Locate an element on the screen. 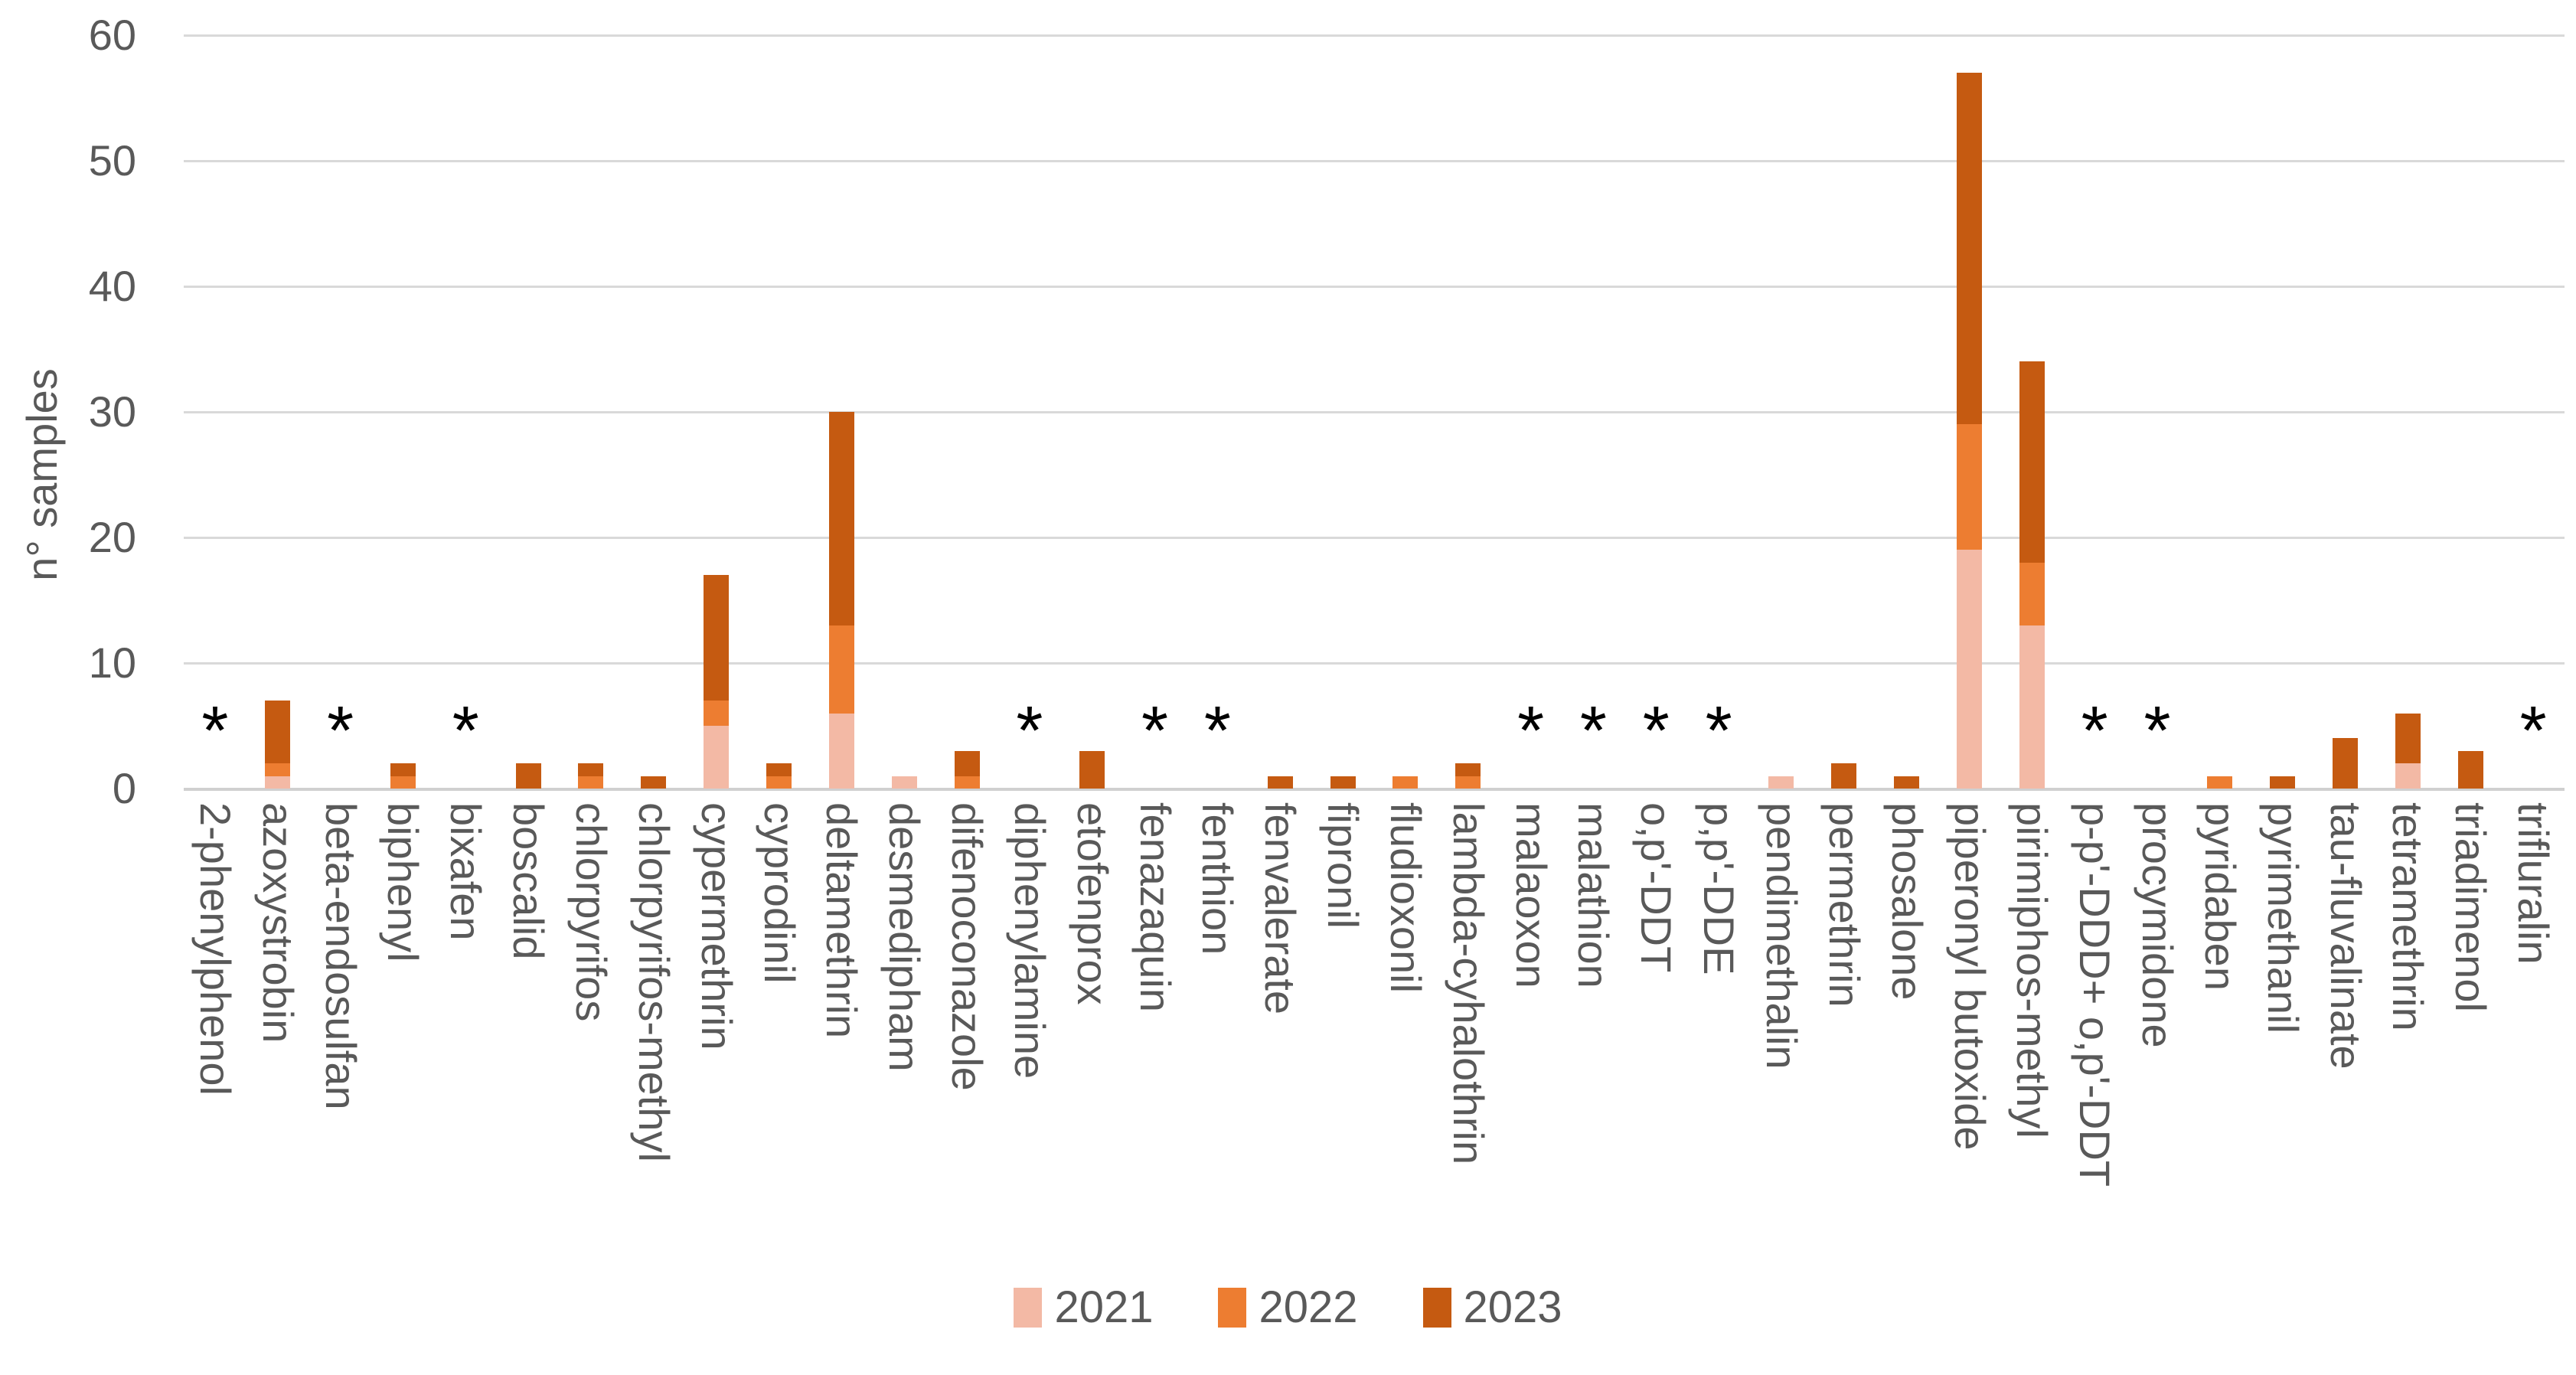  x-axis-label-pendimethalin: pendimethalin is located at coordinates (1782, 936).